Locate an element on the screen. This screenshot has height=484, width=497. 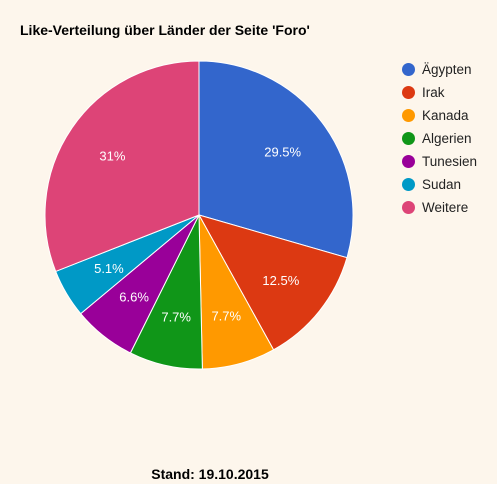
legend-label: Irak is located at coordinates (433, 92).